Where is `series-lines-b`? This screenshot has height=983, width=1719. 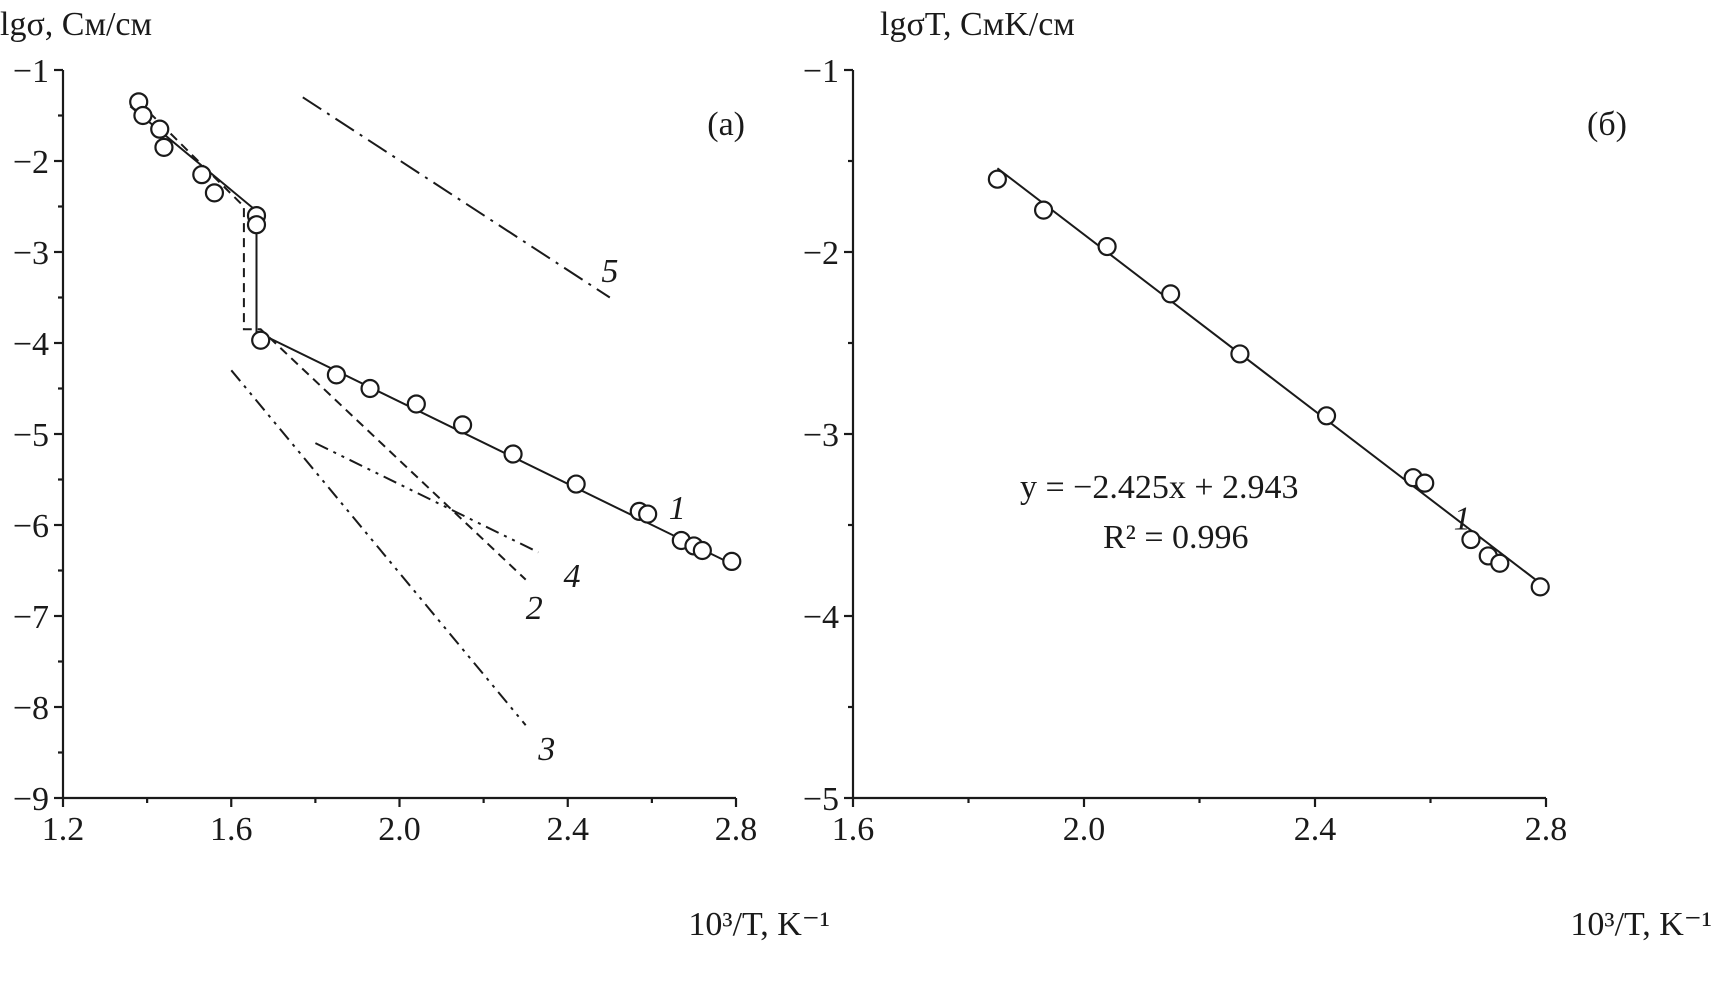 series-lines-b is located at coordinates (1268, 375).